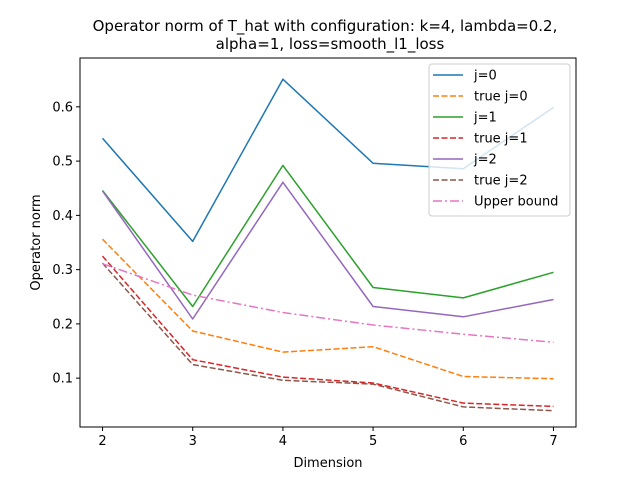 Image resolution: width=640 pixels, height=480 pixels. I want to click on y-tick-label: 0.2, so click(62, 324).